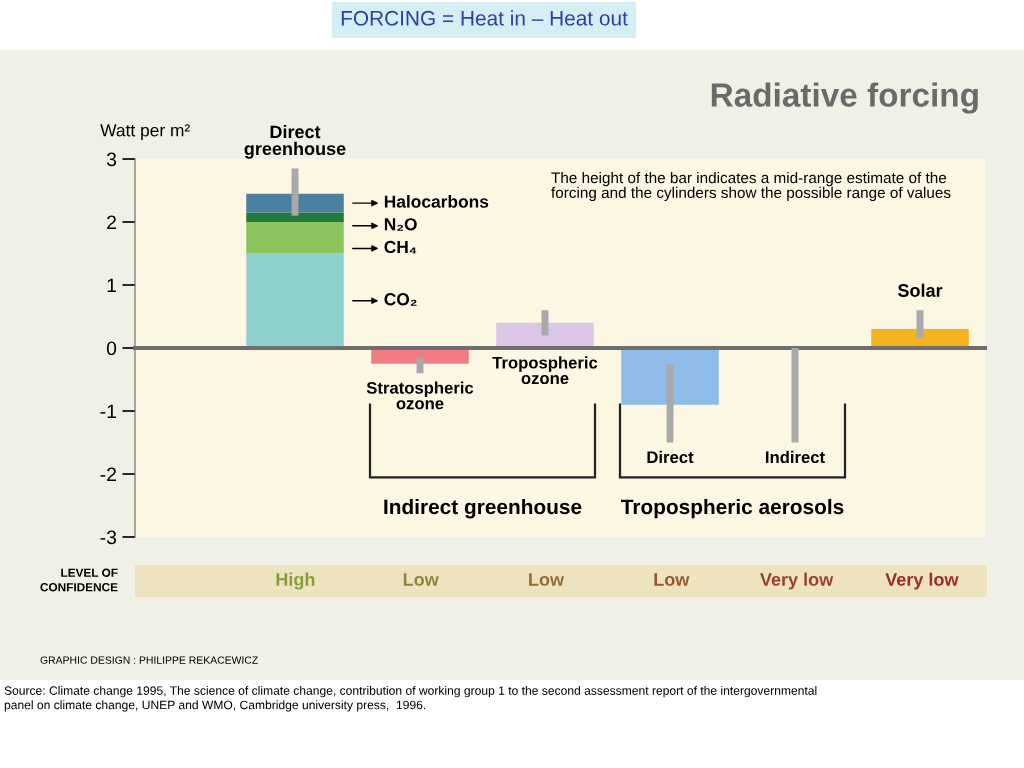 The width and height of the screenshot is (1024, 768). Describe the element at coordinates (436, 201) in the screenshot. I see `text: Halocarbons` at that location.